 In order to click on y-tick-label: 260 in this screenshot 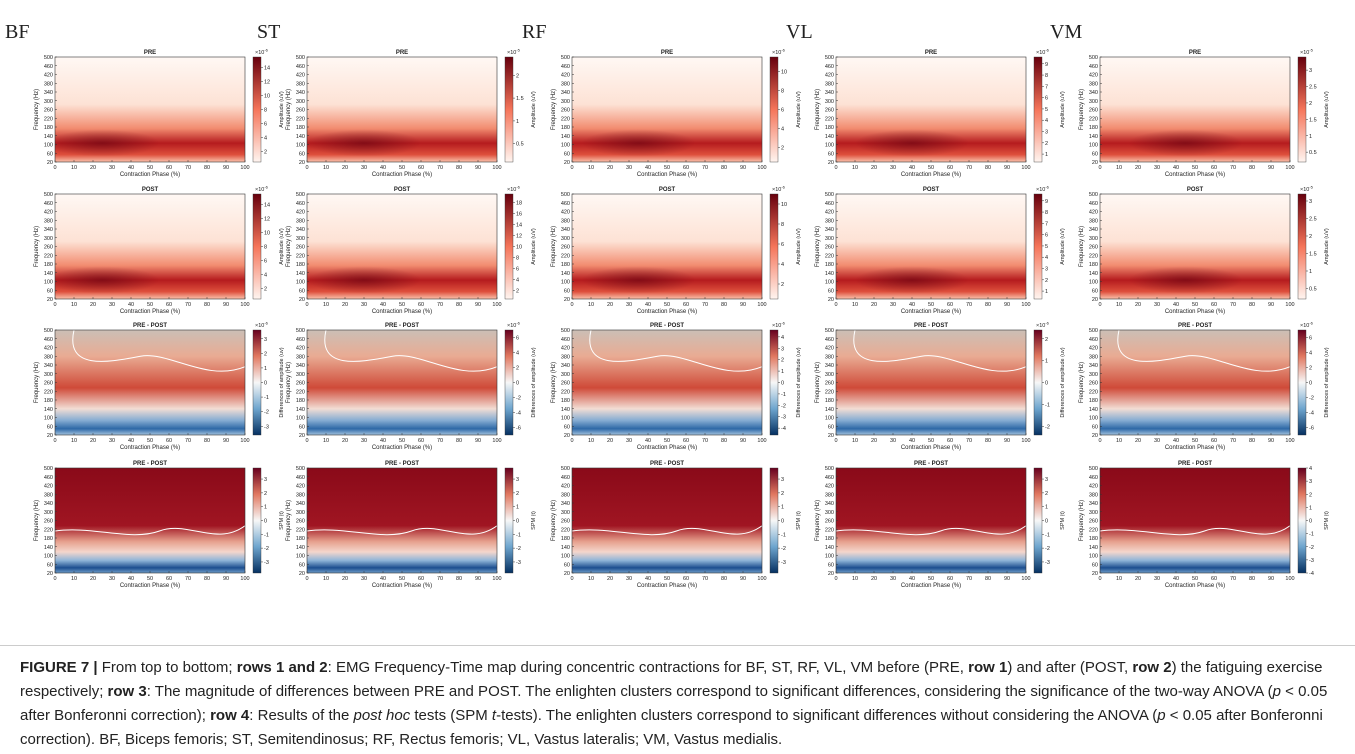, I will do `click(48, 522)`.